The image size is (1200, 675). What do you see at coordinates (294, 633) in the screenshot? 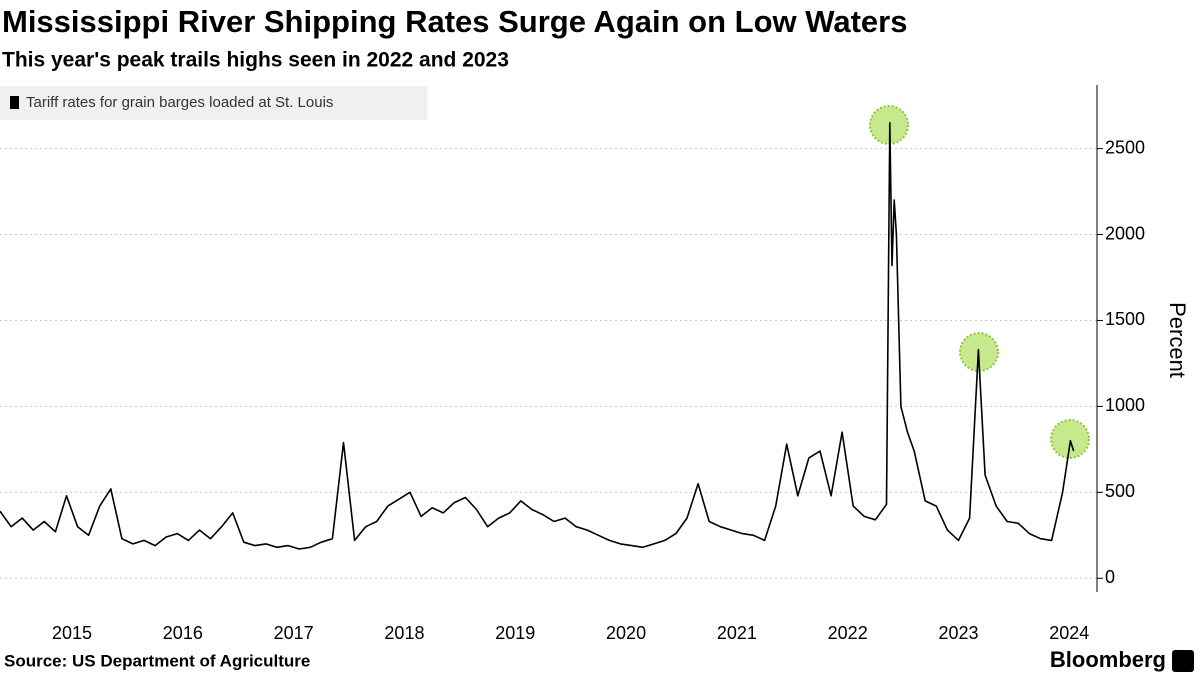
I see `x-tick-label: 2017` at bounding box center [294, 633].